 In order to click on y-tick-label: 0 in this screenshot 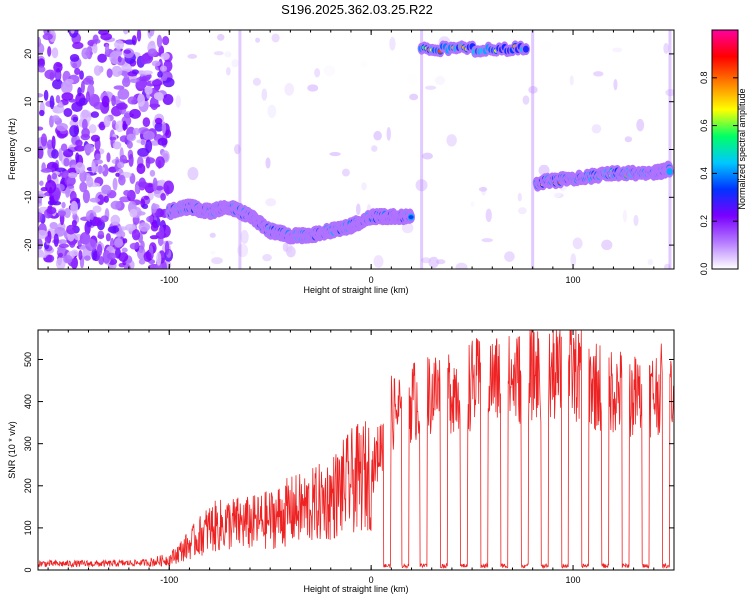, I will do `click(28, 149)`.